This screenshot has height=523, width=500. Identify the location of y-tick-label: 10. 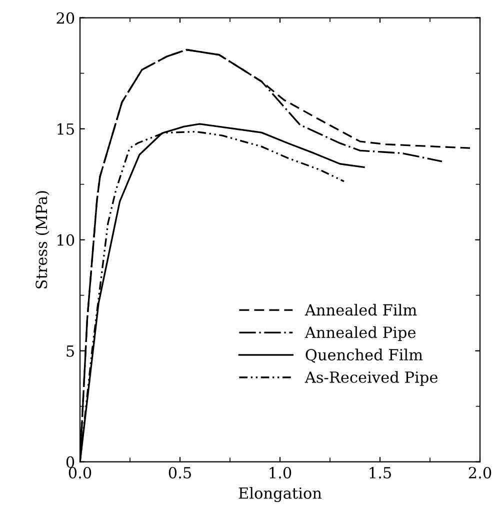
(66, 240).